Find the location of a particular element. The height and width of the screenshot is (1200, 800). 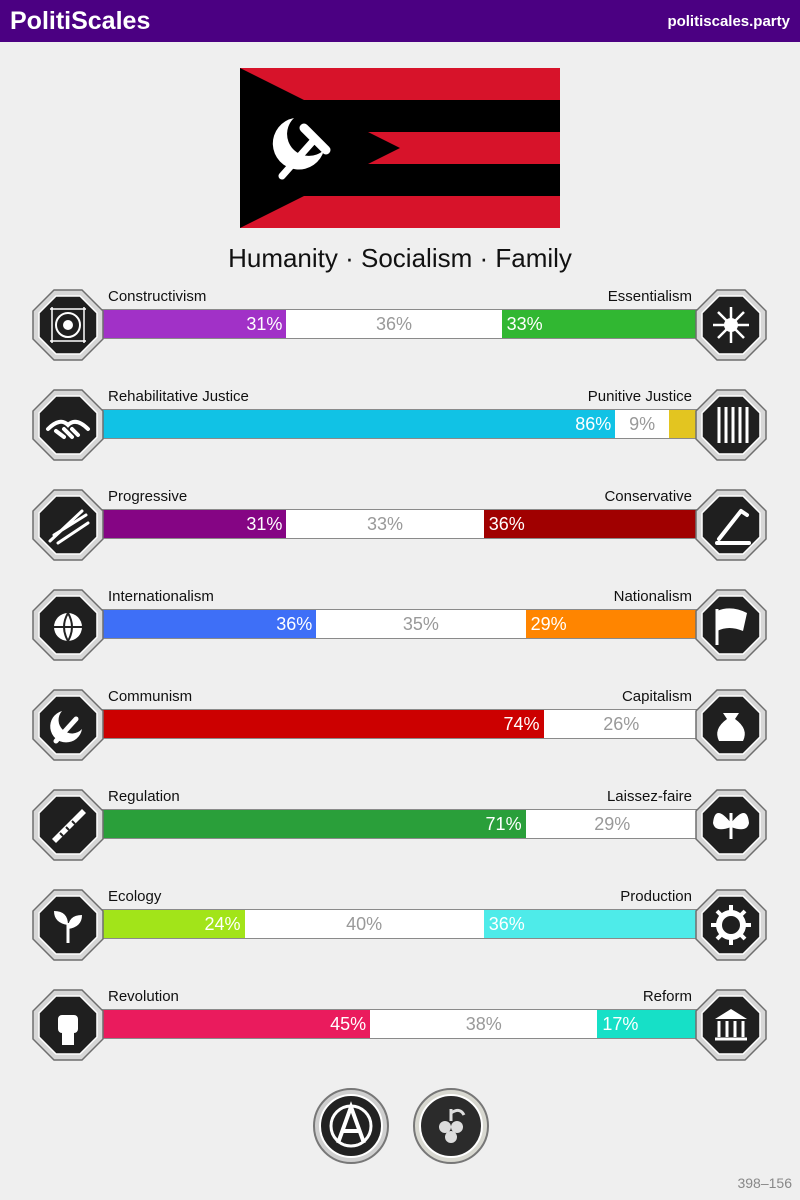

constructivism-icon is located at coordinates (68, 325).